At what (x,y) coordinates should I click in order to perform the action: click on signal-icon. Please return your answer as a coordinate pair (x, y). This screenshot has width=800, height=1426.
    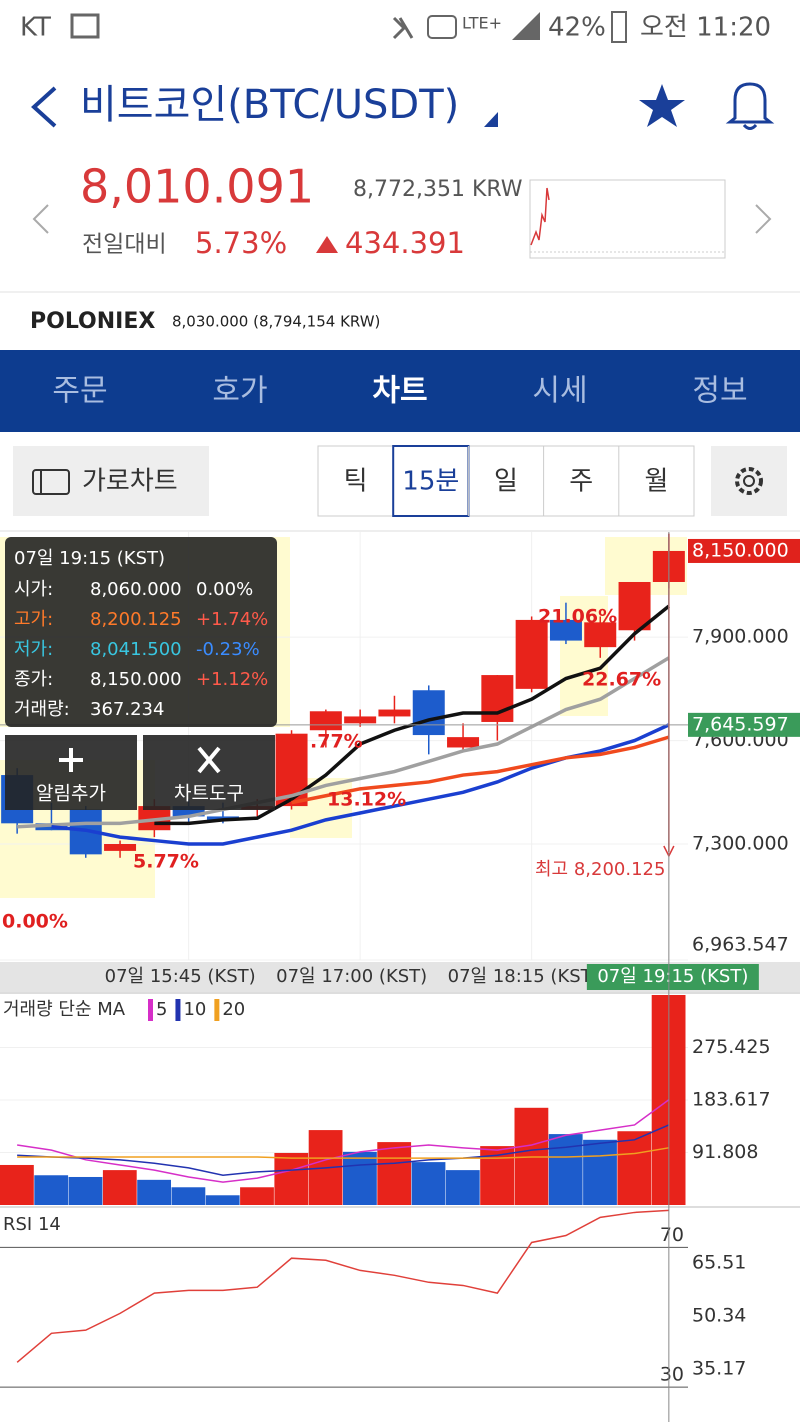
    Looking at the image, I should click on (526, 26).